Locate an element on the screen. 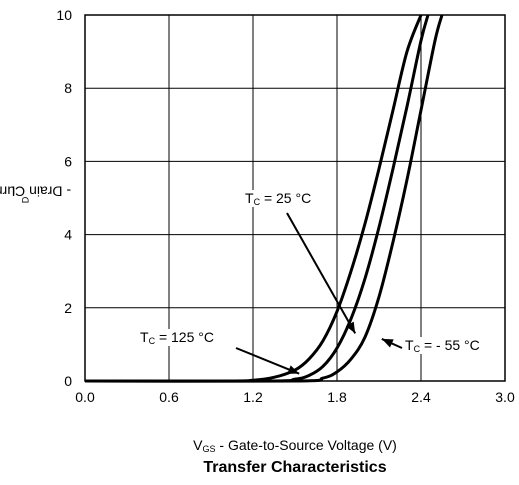 The height and width of the screenshot is (485, 519). annotation-arrows is located at coordinates (319, 293).